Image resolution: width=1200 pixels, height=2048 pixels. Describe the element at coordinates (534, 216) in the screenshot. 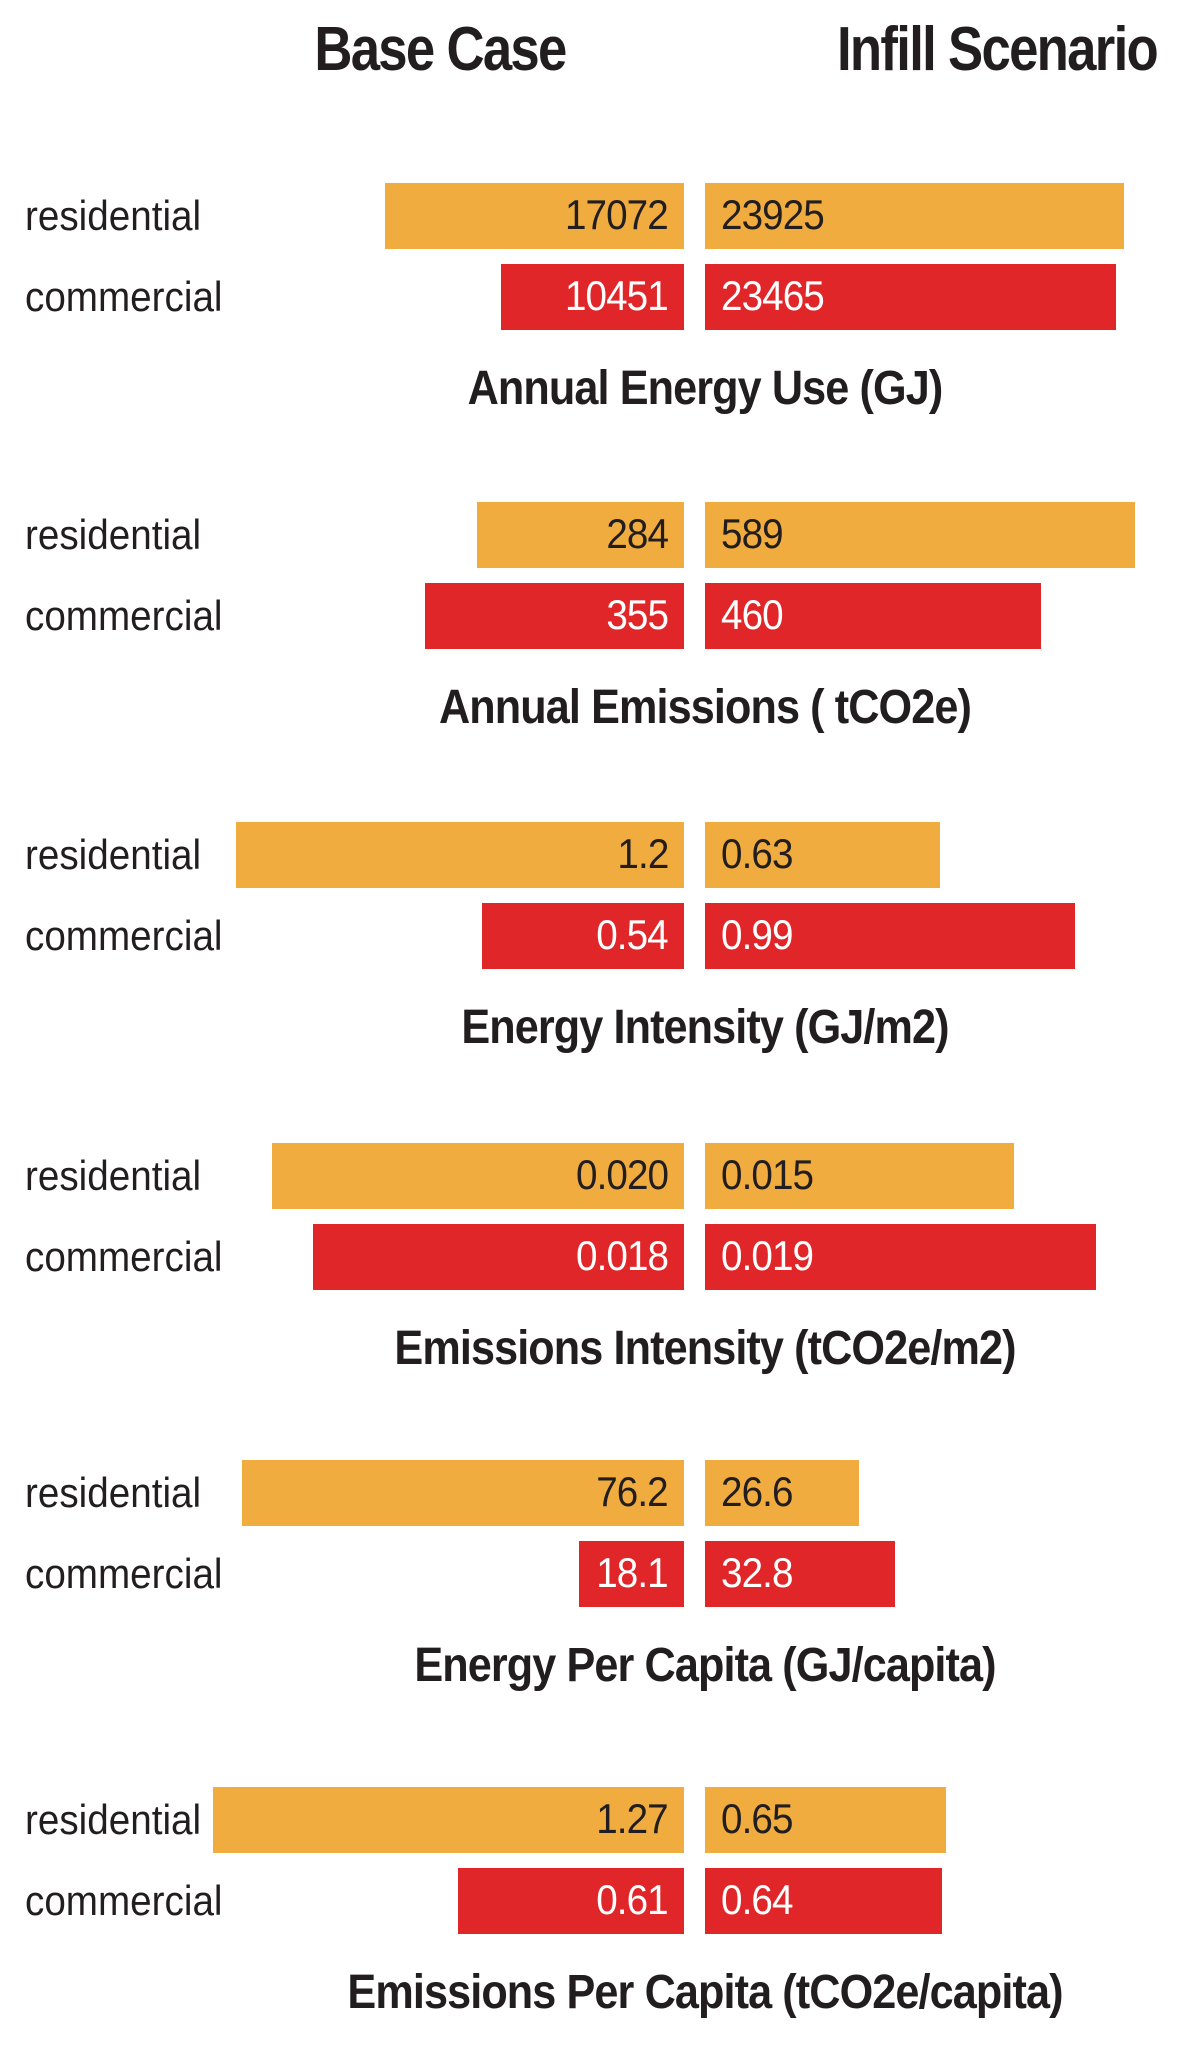

I see `bar-base-case-residential: 17072` at that location.